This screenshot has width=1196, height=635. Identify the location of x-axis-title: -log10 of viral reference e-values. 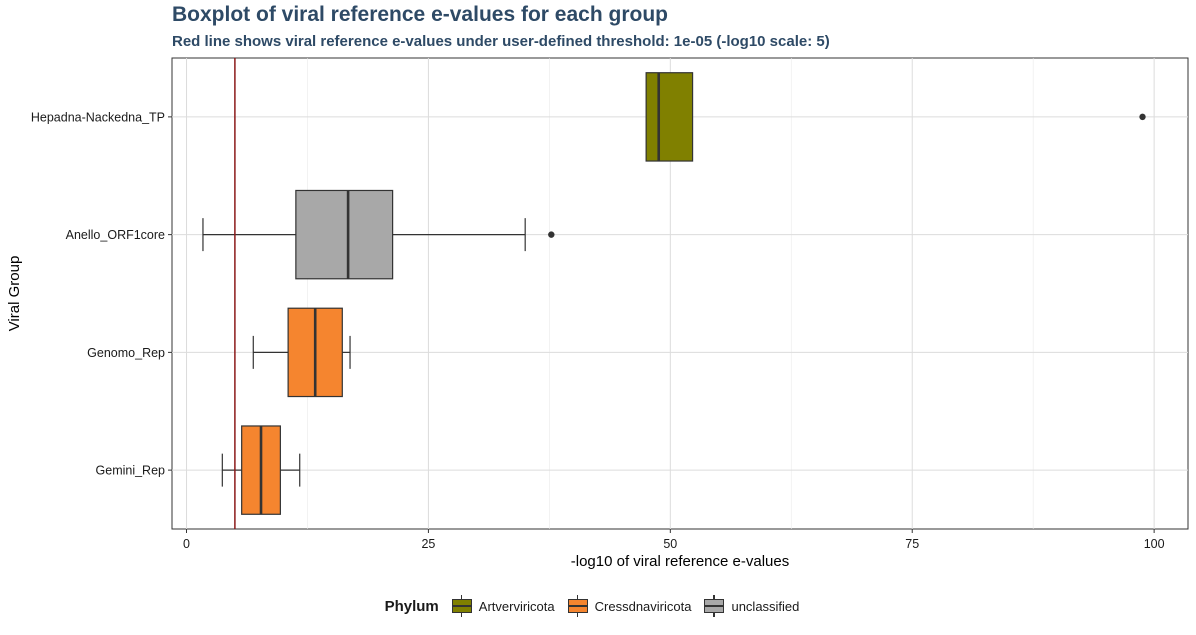
(680, 561).